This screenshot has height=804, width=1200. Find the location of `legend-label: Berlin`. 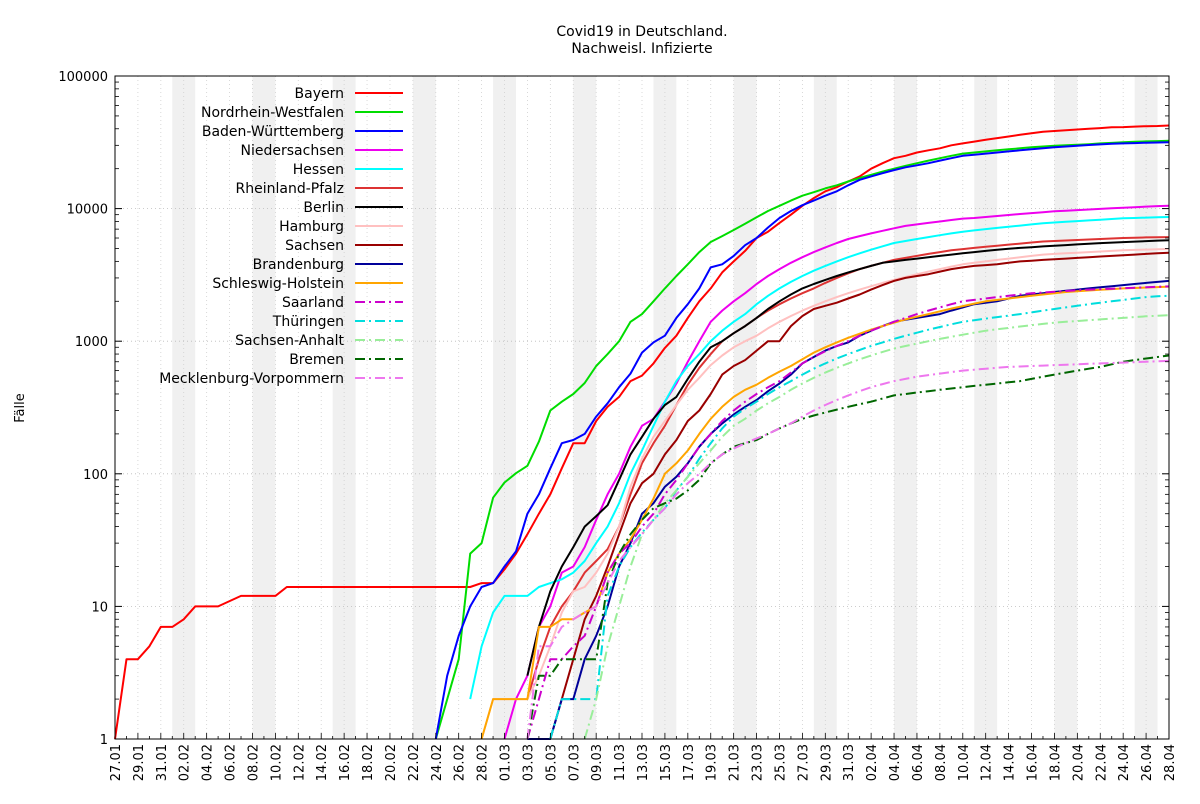

legend-label: Berlin is located at coordinates (323, 208).